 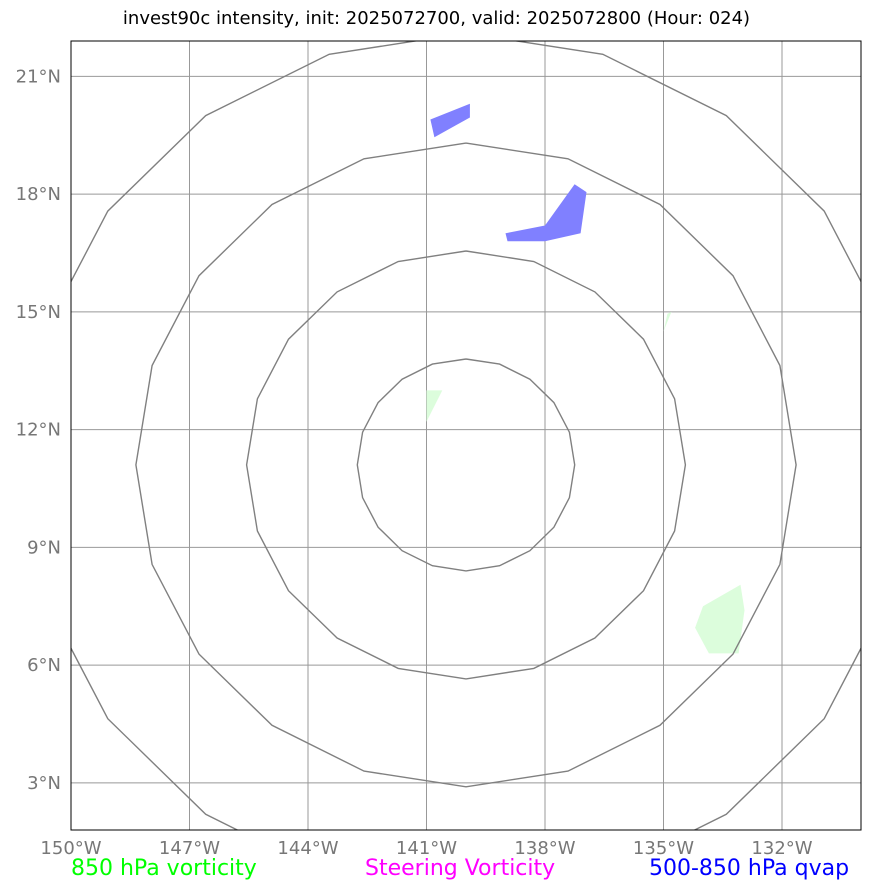 What do you see at coordinates (38, 76) in the screenshot?
I see `lat-tick-label: 21°N` at bounding box center [38, 76].